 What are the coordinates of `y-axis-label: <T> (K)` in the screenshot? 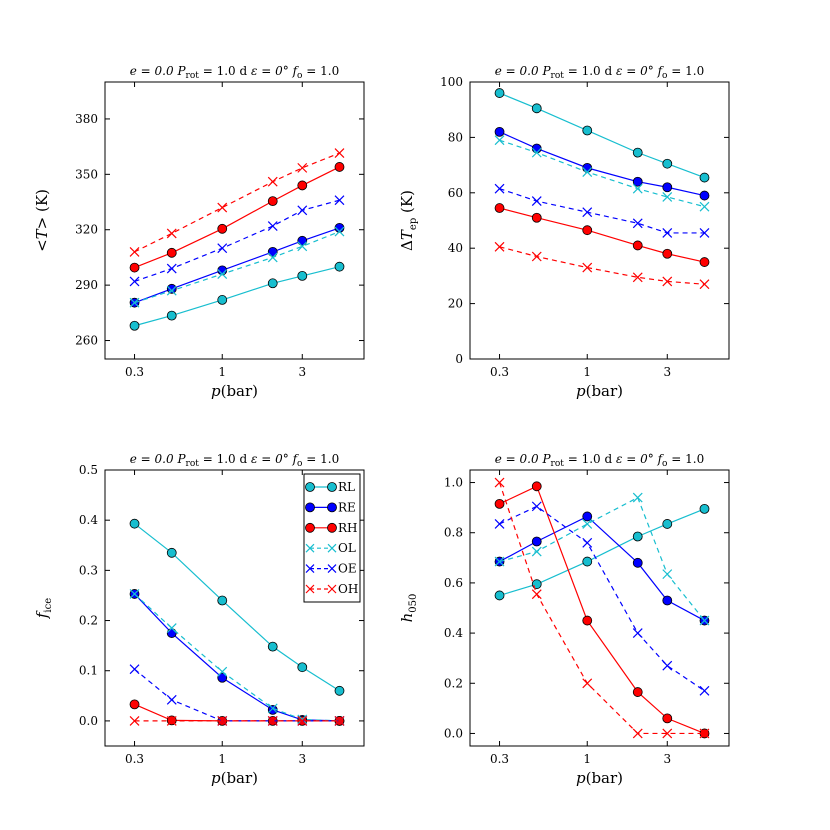 It's located at (42, 220).